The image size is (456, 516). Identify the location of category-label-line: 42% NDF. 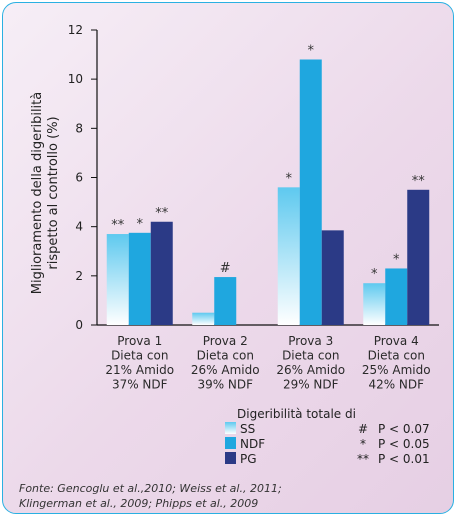
(396, 385).